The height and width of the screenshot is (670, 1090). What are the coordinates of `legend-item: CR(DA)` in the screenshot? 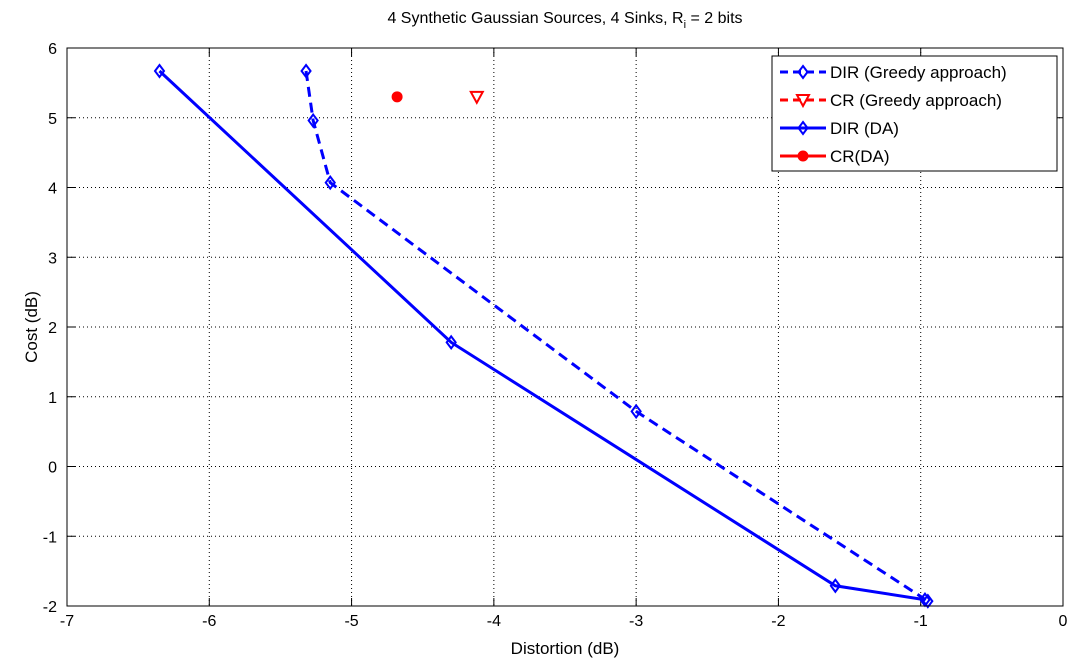 It's located at (835, 156).